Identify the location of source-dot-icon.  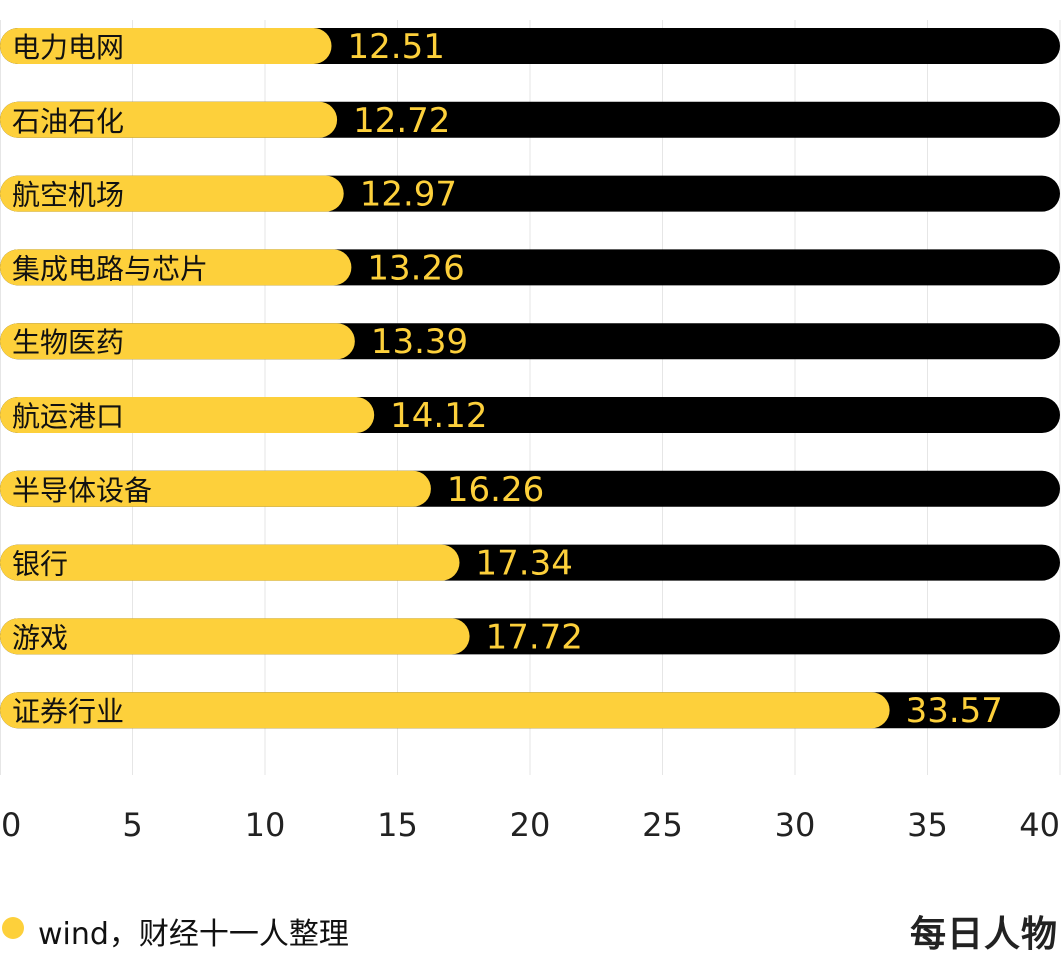
(13, 928).